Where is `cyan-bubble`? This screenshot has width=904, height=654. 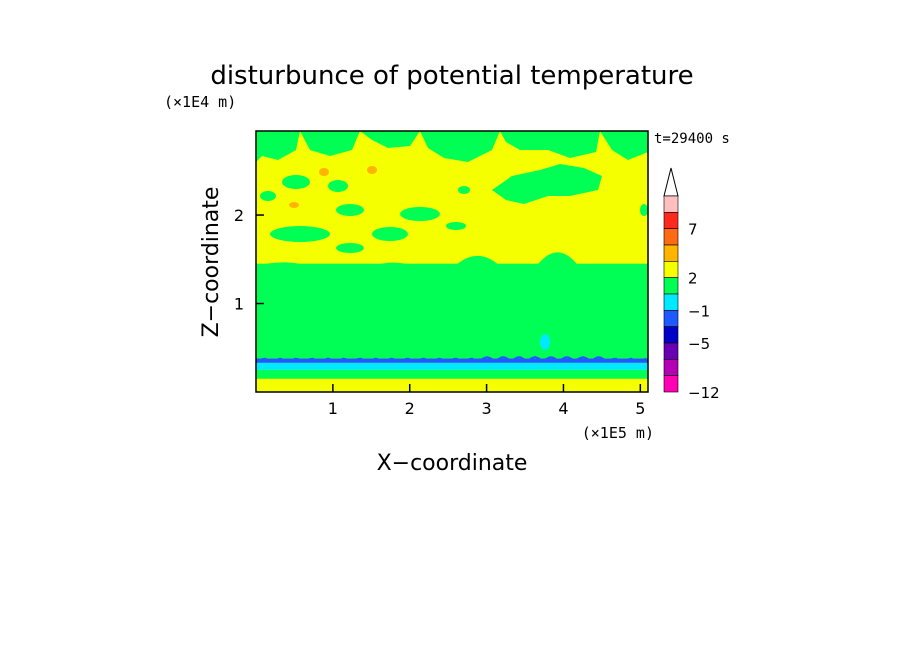
cyan-bubble is located at coordinates (545, 342).